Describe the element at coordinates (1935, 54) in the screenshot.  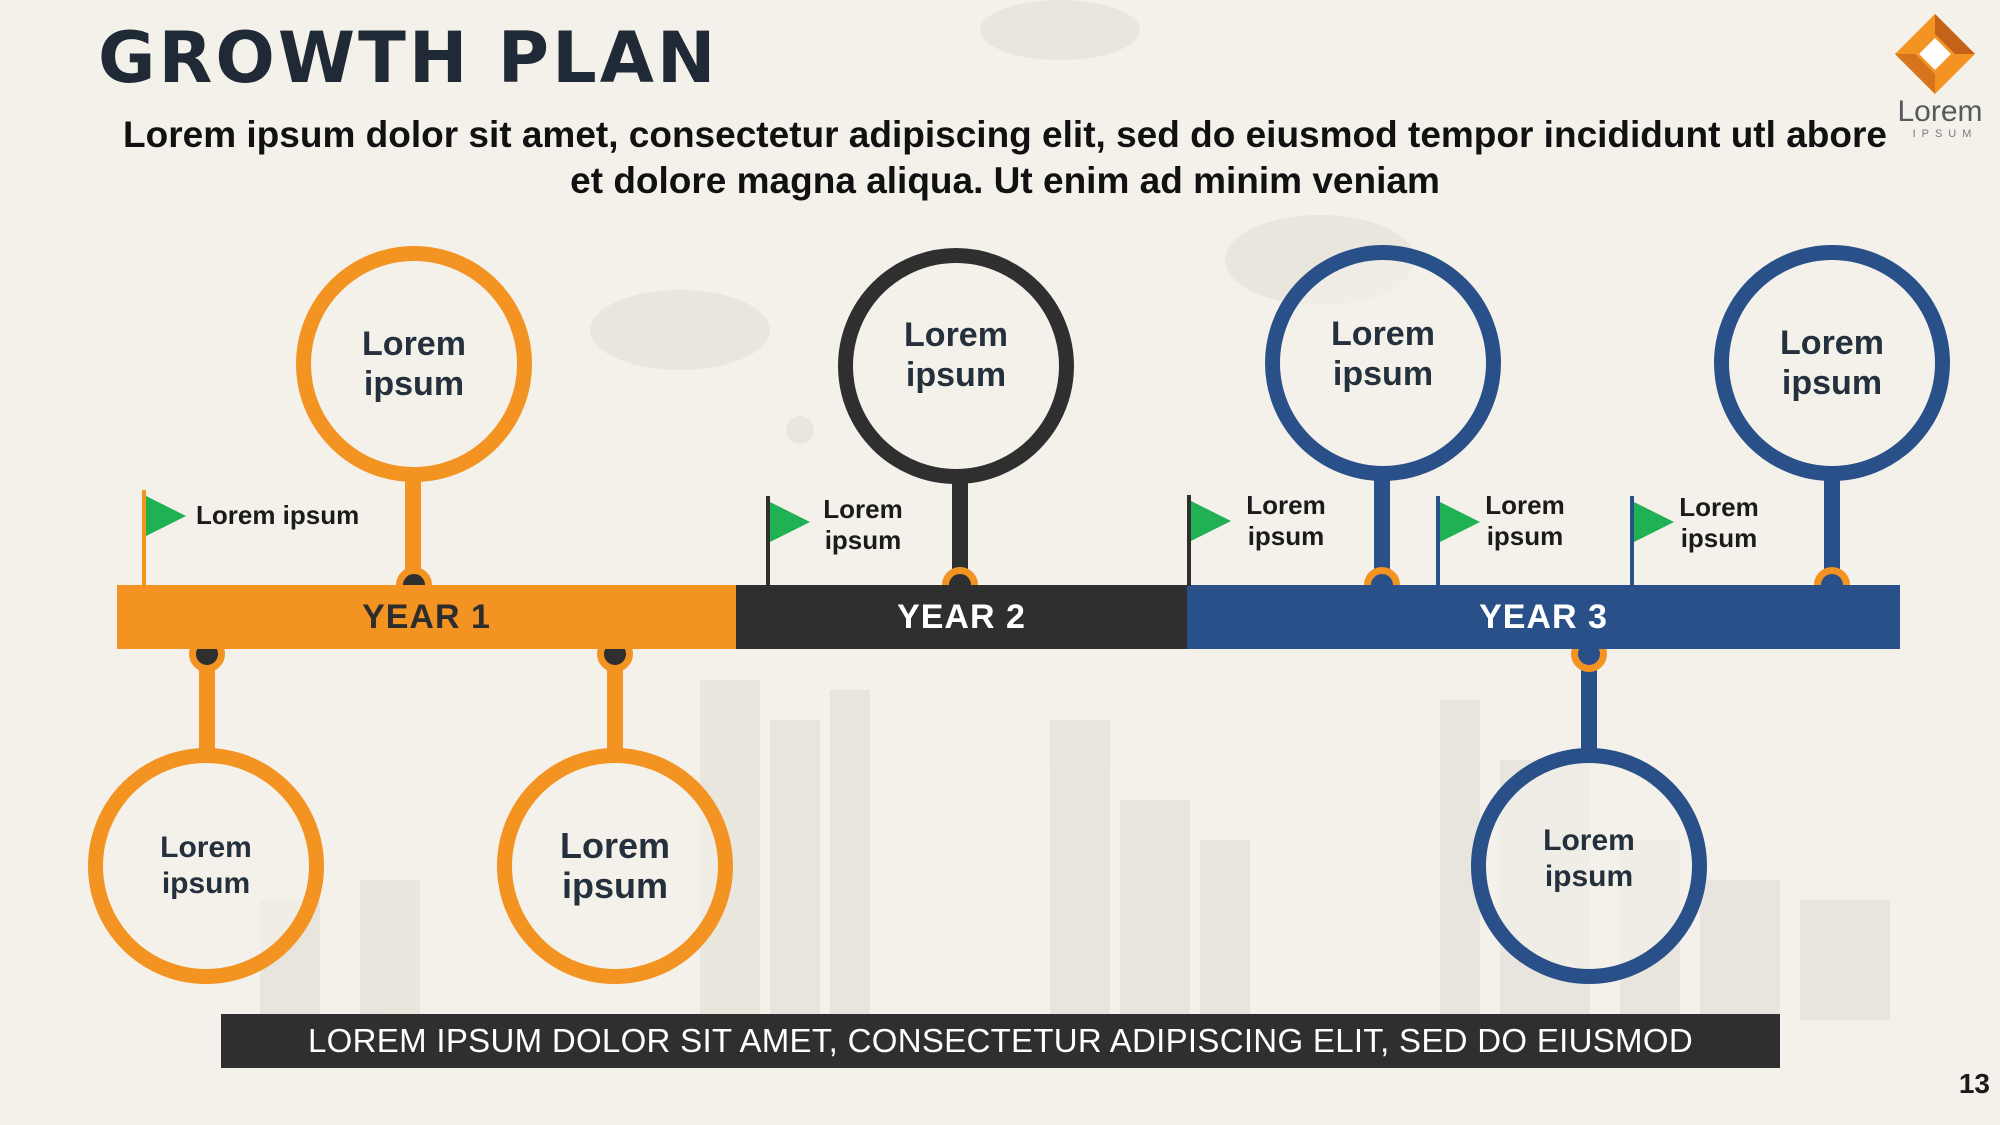
I see `diamond-logo-icon` at that location.